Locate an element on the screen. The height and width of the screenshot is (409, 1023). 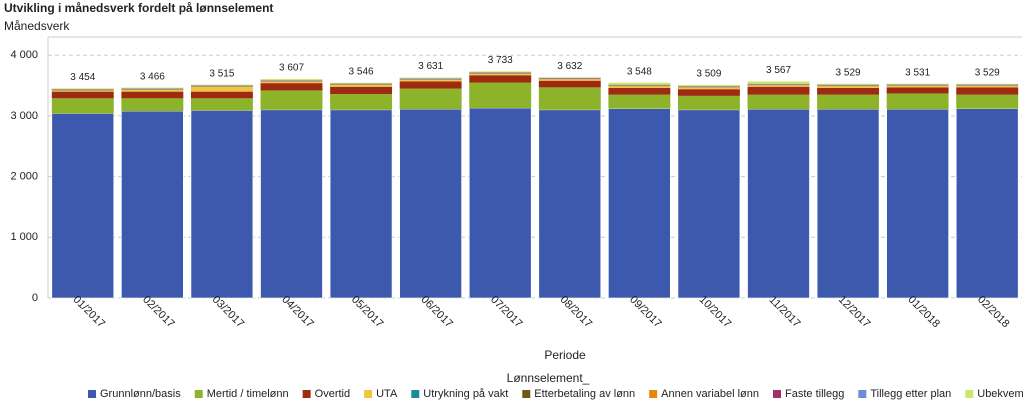
legend-label: Grunnlønn/basis is located at coordinates (140, 394).